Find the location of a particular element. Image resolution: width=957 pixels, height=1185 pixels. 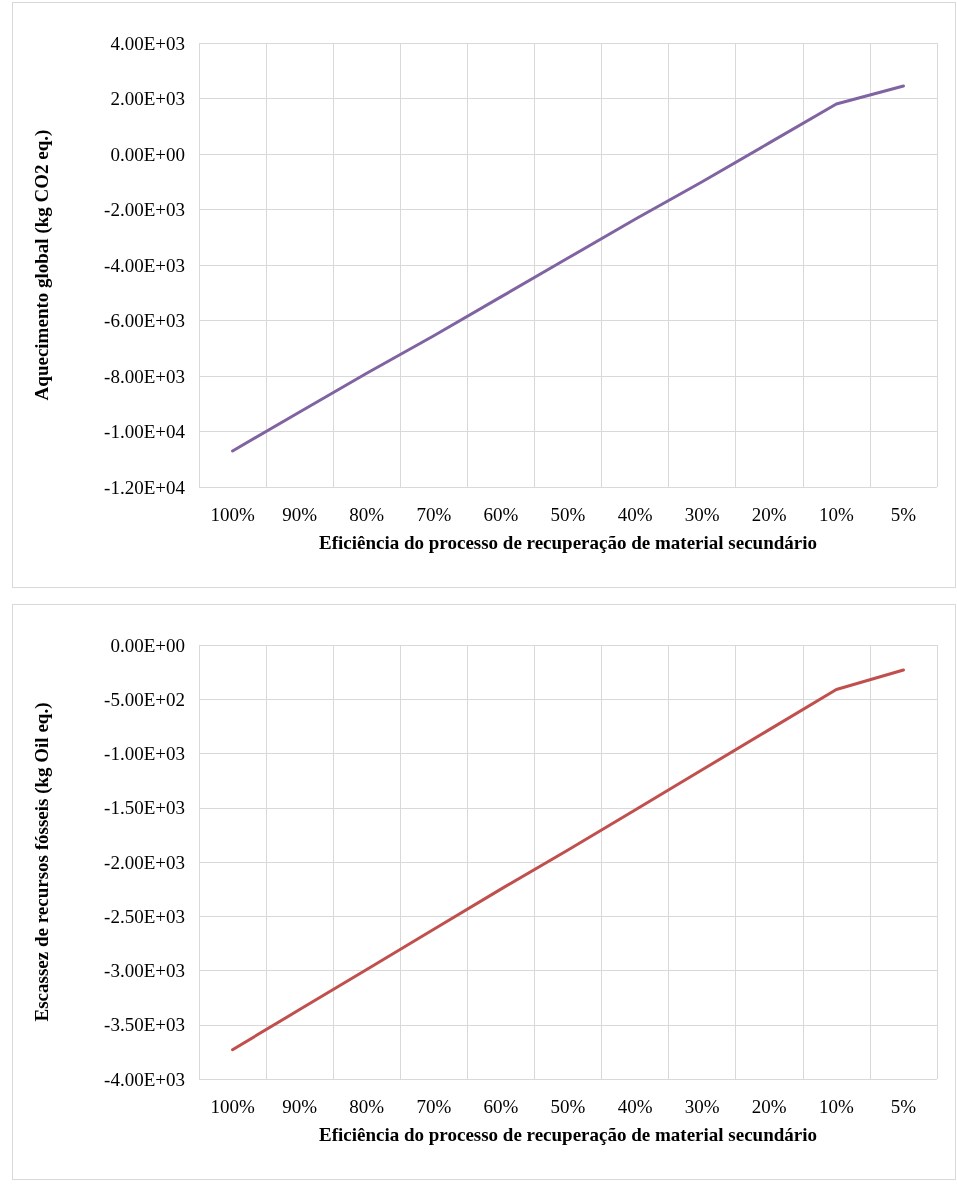

y-tick-label: -3.00E+03 is located at coordinates (144, 970).